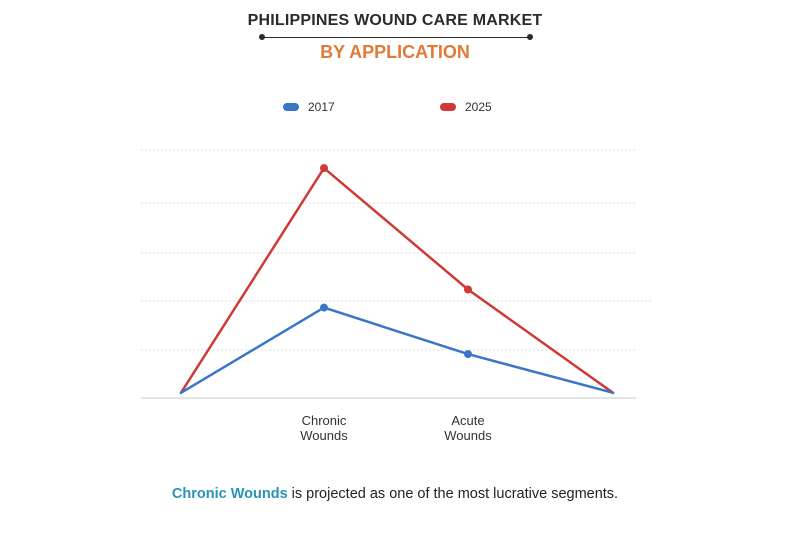 The height and width of the screenshot is (538, 790). I want to click on chart-subtitle: BY APPLICATION, so click(395, 52).